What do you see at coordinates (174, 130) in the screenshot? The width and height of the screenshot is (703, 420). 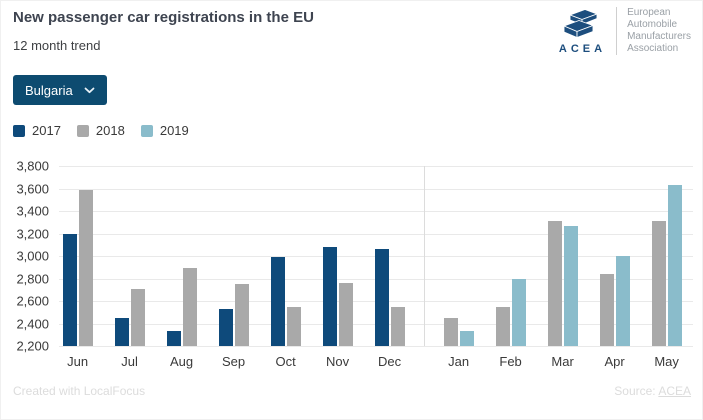 I see `legend-label-2019: 2019` at bounding box center [174, 130].